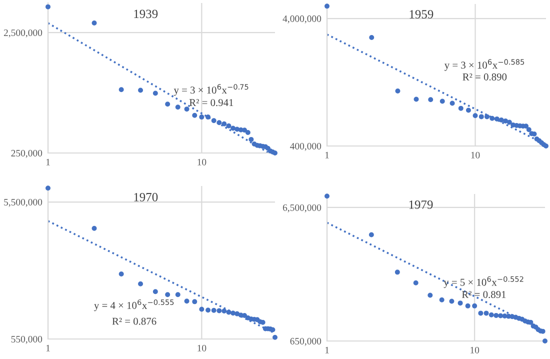  I want to click on annotation: R² = 0.876, so click(134, 321).